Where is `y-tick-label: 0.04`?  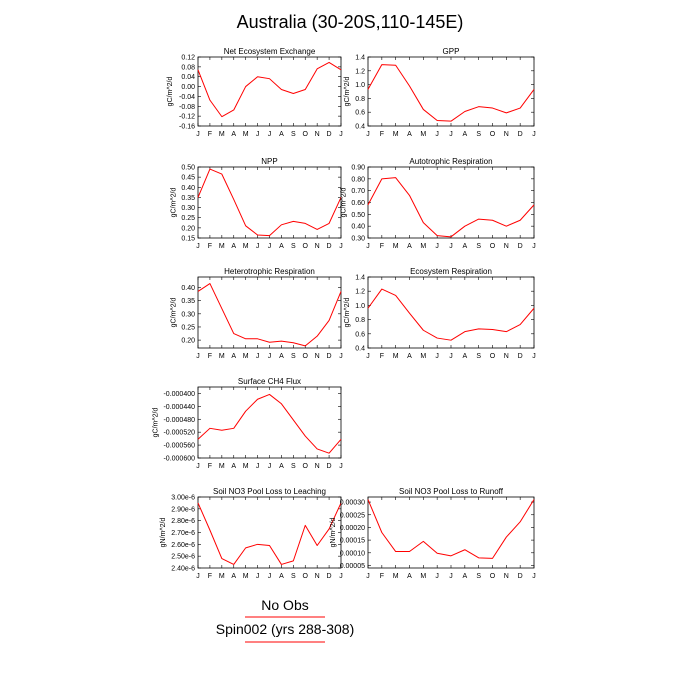 y-tick-label: 0.04 is located at coordinates (188, 77).